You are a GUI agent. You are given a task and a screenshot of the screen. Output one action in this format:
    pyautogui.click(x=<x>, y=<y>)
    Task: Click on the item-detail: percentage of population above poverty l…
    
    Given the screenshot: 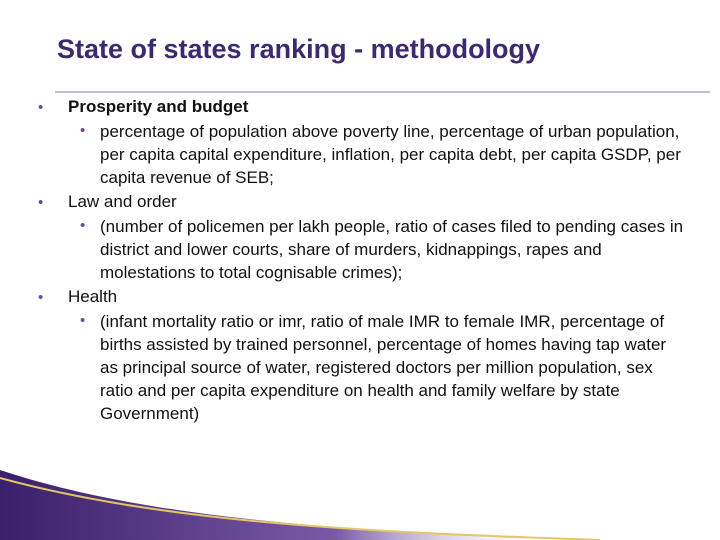 What is the action you would take?
    pyautogui.click(x=390, y=154)
    